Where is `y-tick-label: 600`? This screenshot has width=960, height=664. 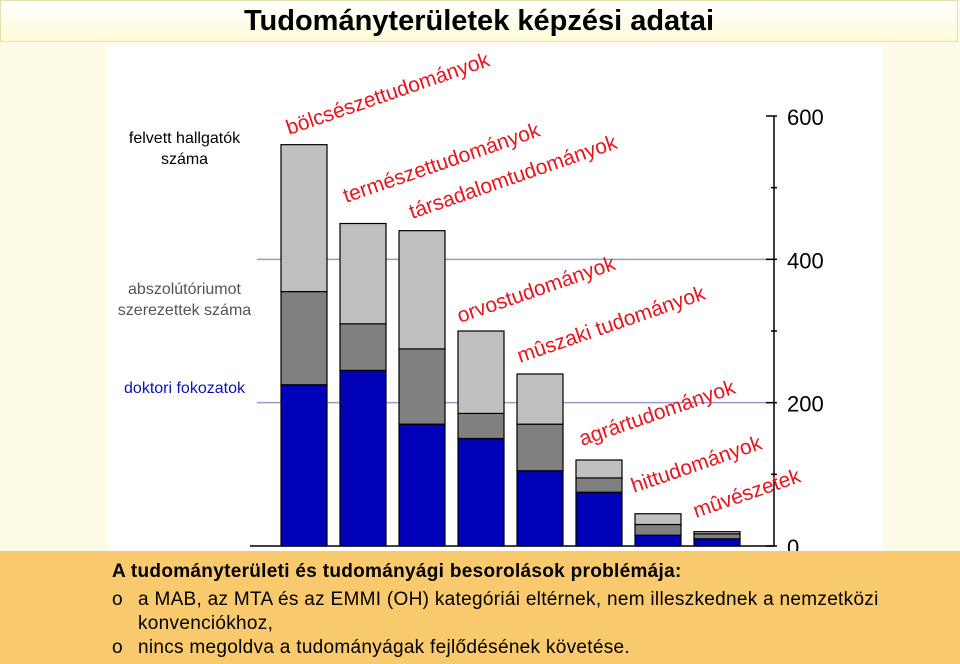
y-tick-label: 600 is located at coordinates (805, 117).